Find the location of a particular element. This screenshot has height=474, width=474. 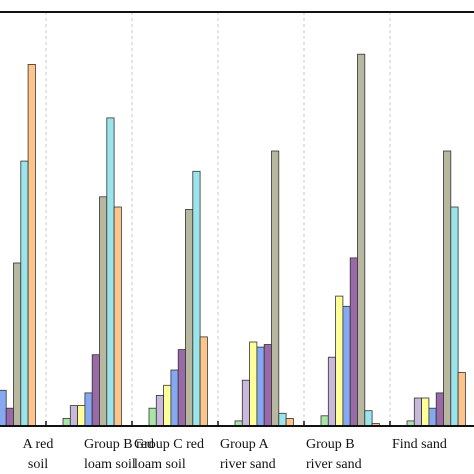

category-label-2-line-2: loam soil is located at coordinates (160, 464).